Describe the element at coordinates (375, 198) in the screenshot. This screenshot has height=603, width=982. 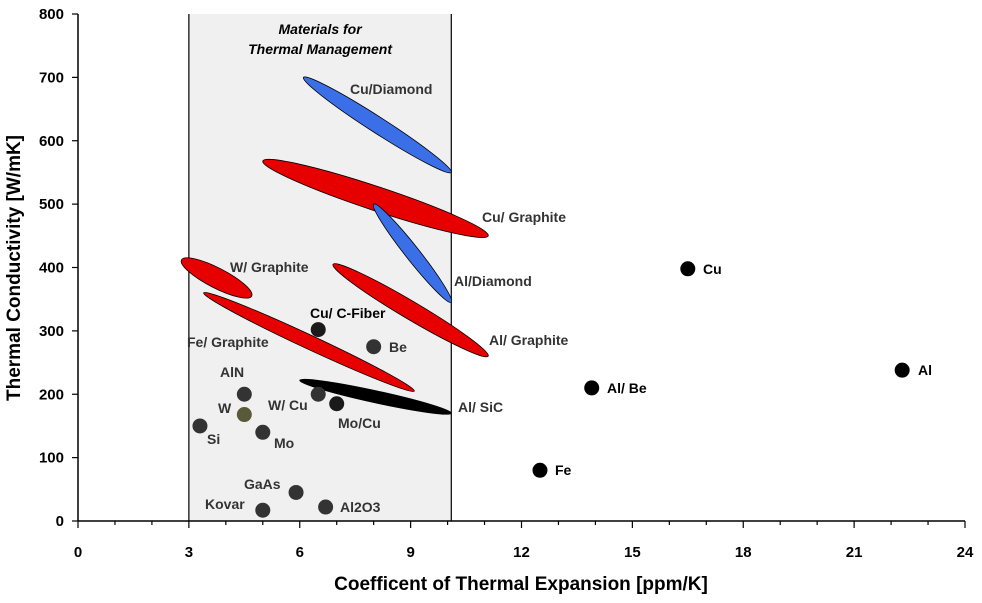
I see `range-cu-graphite` at that location.